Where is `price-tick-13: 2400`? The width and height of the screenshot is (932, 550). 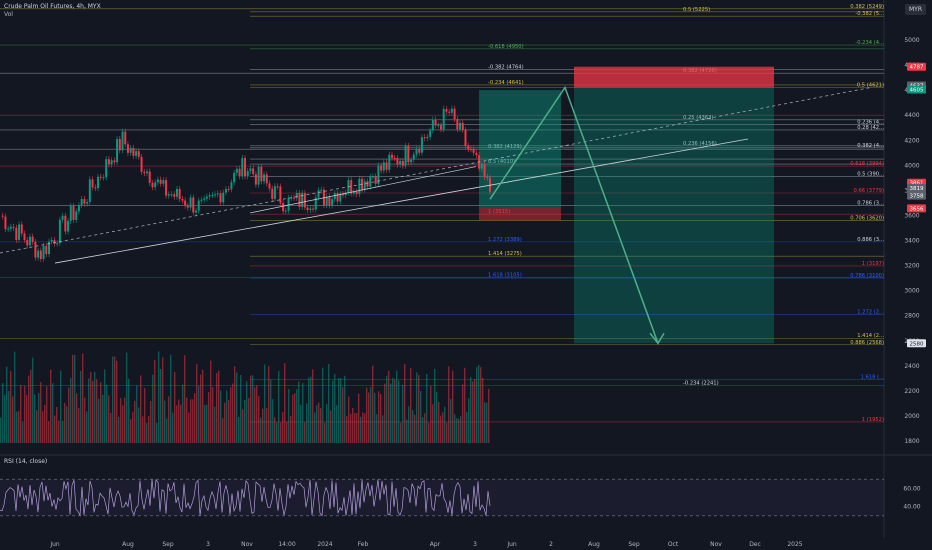 price-tick-13: 2400 is located at coordinates (911, 366).